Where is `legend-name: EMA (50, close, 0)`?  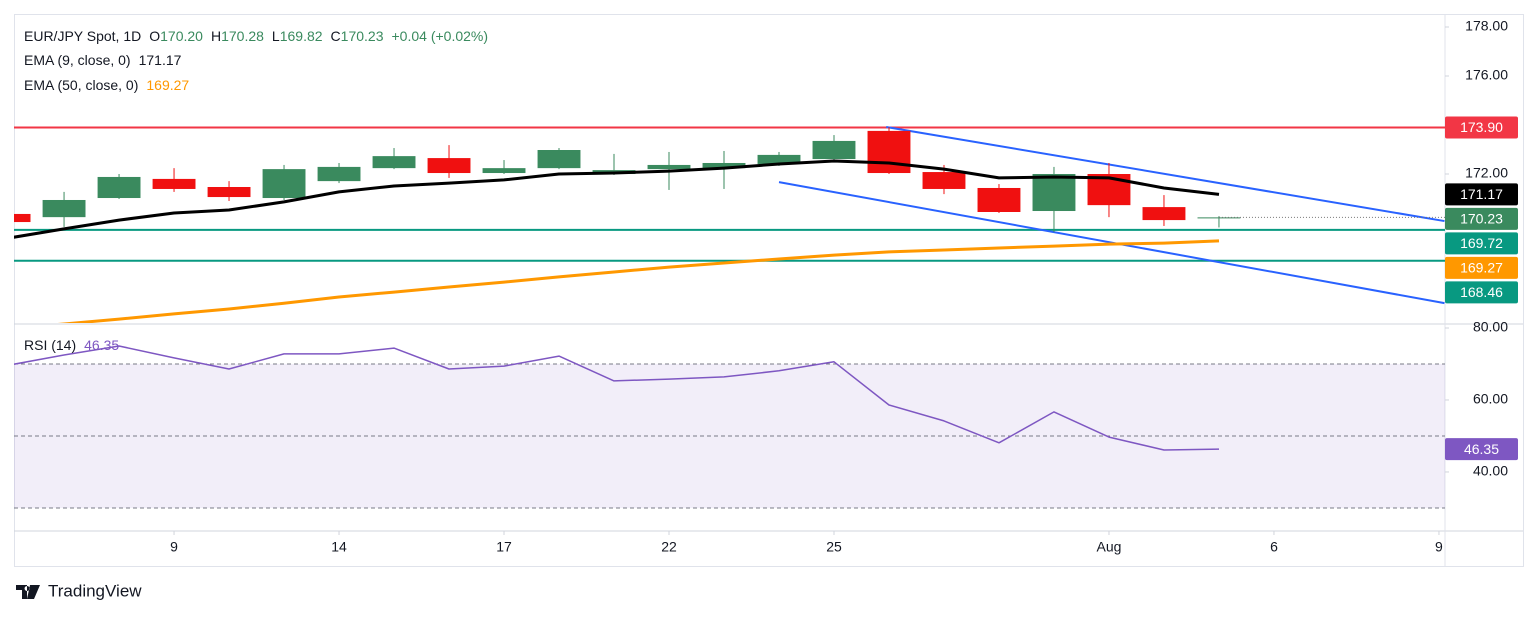 legend-name: EMA (50, close, 0) is located at coordinates (81, 85).